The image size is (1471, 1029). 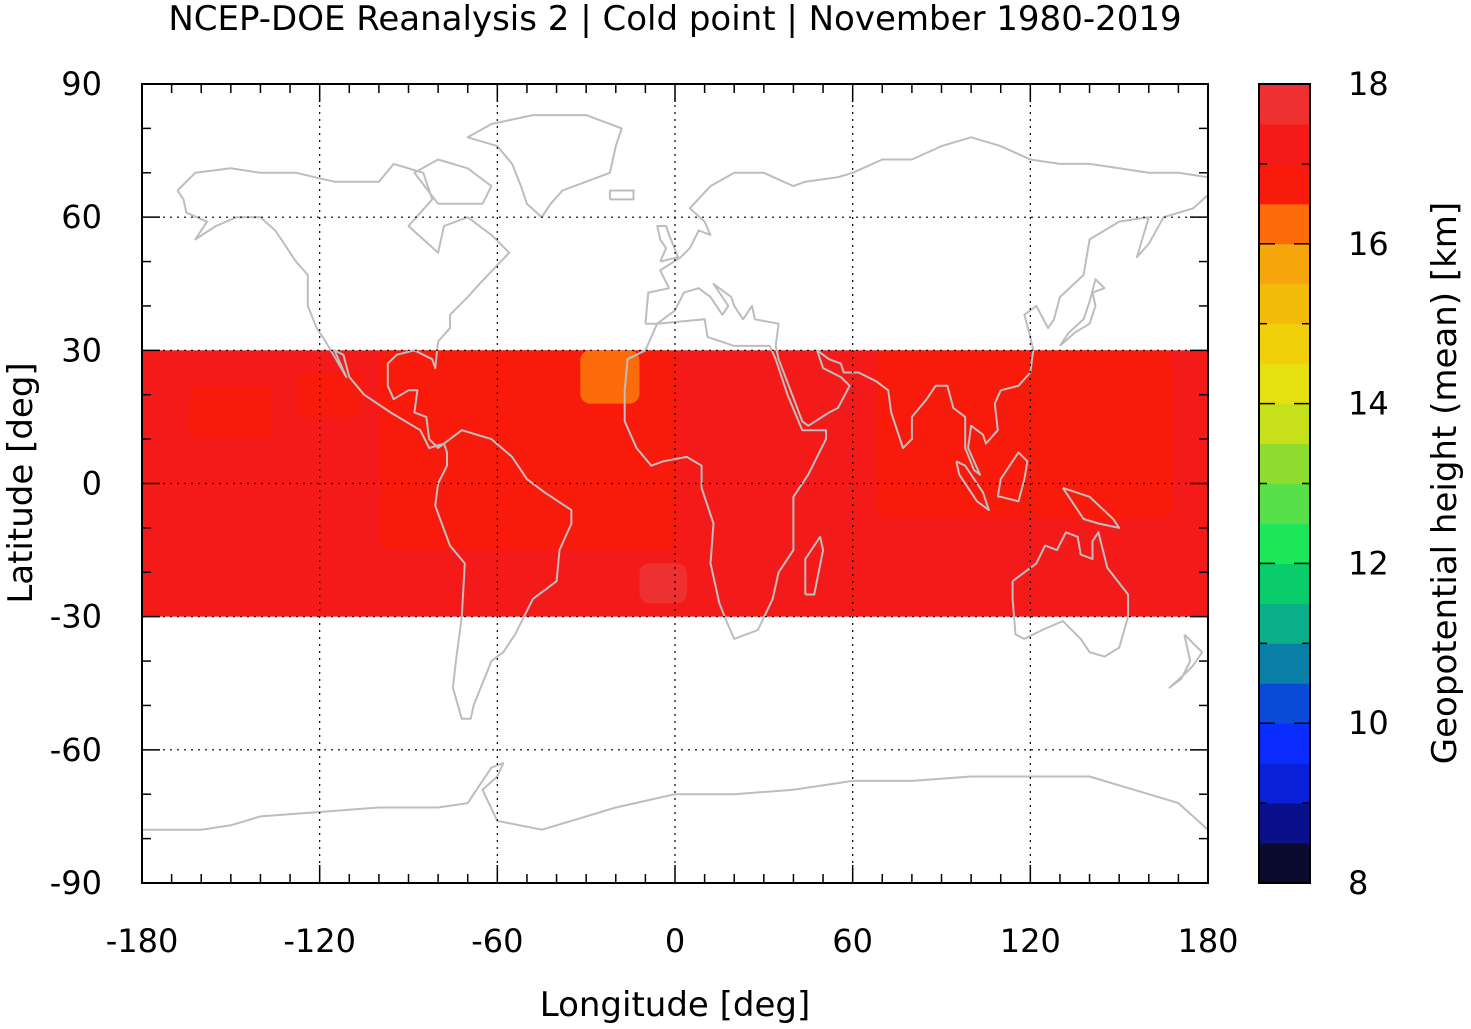 What do you see at coordinates (667, 244) in the screenshot?
I see `coastline-british-isles` at bounding box center [667, 244].